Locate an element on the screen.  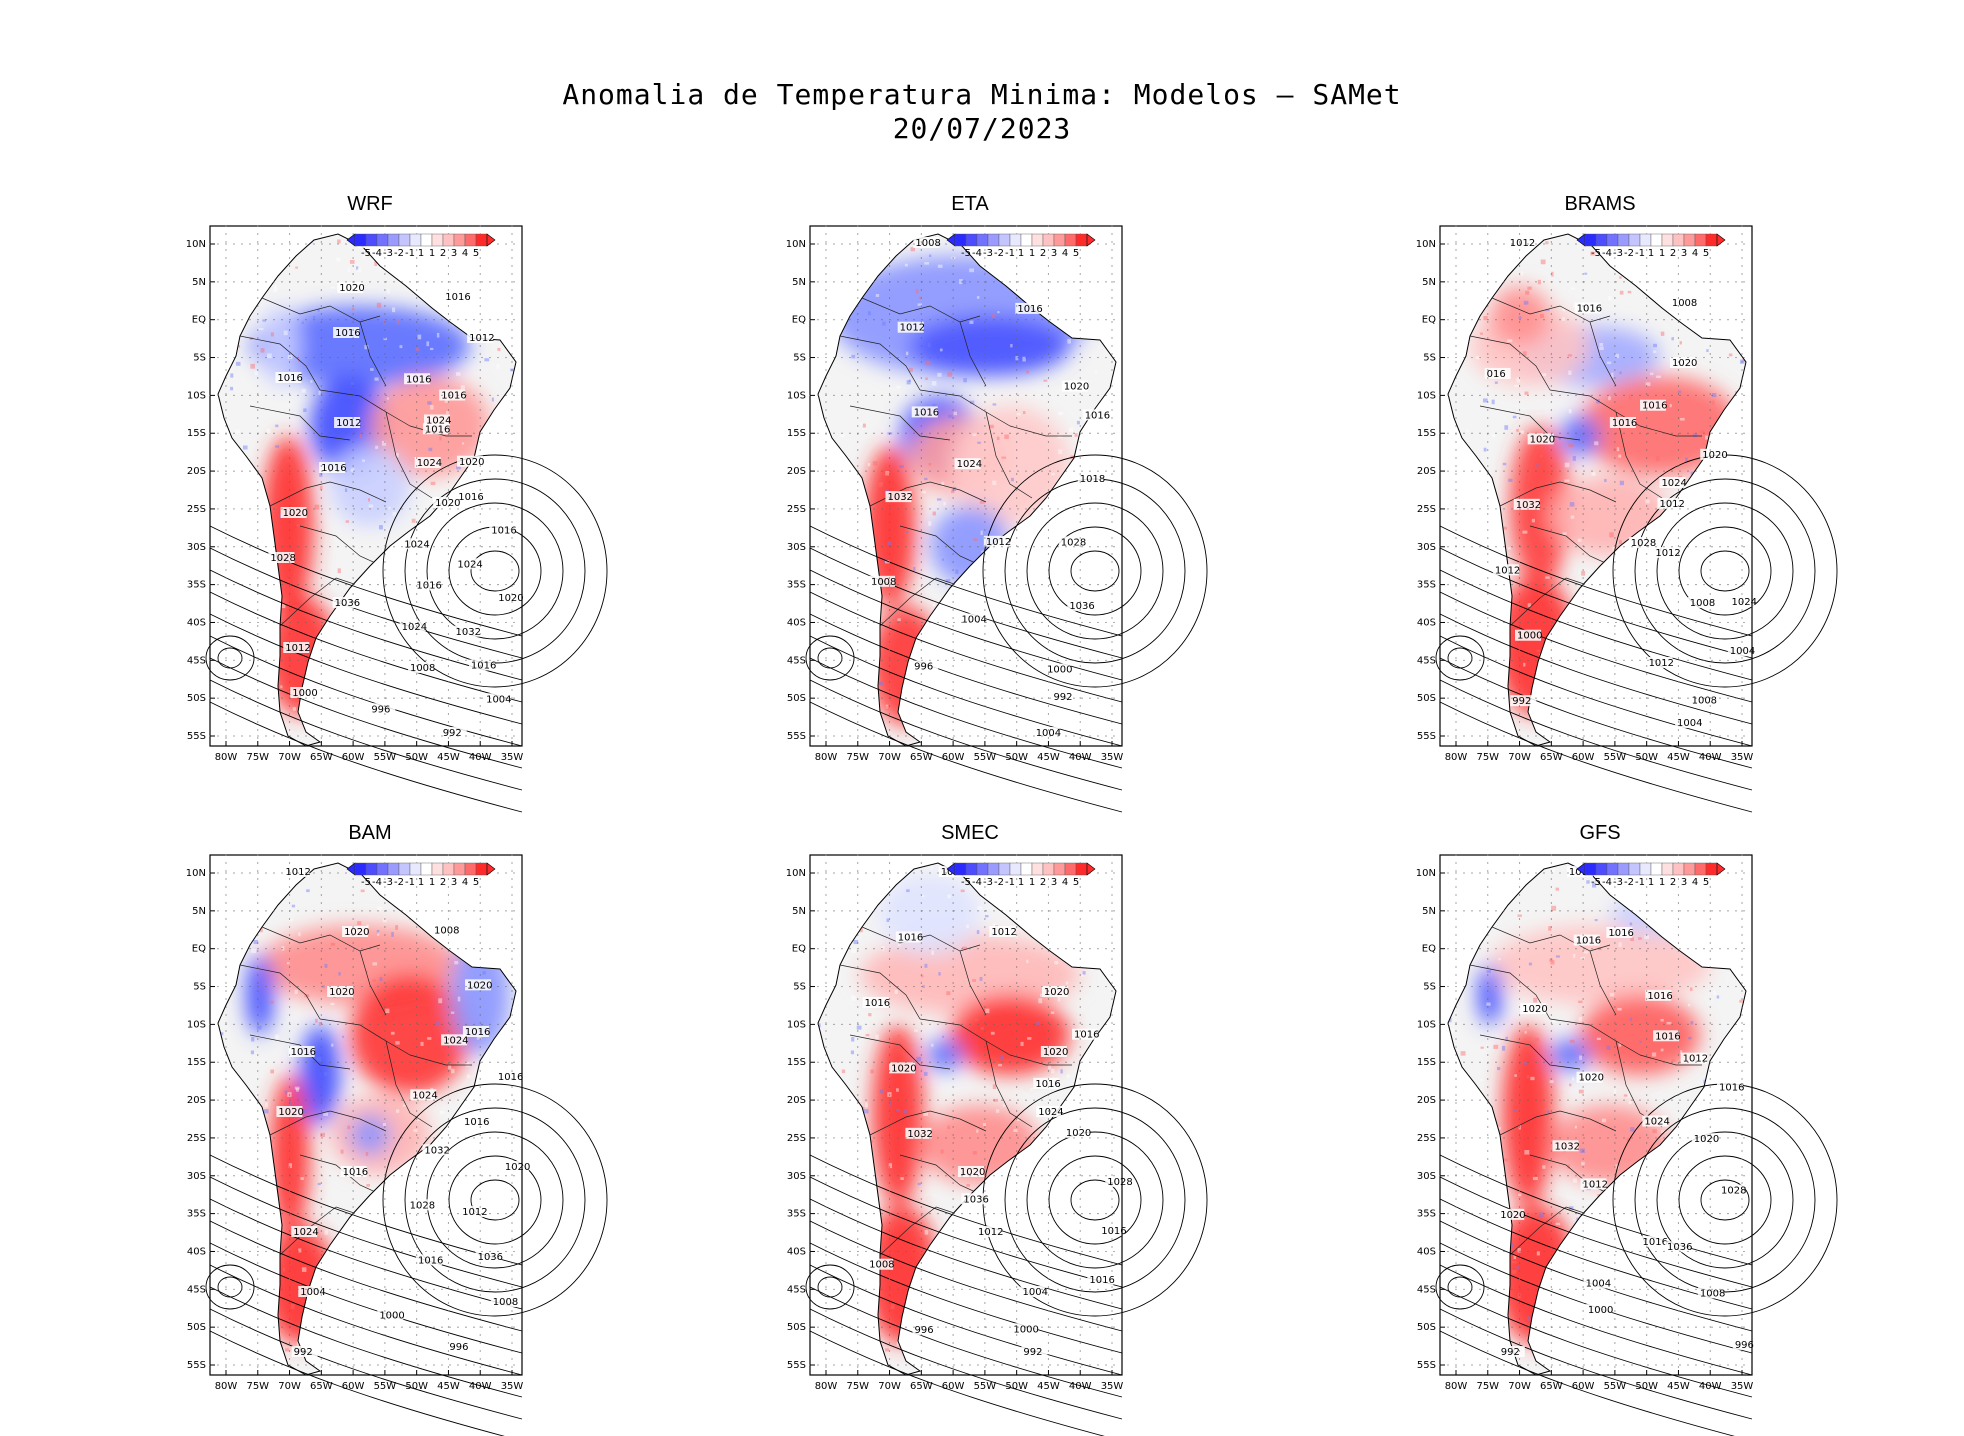
lon-label: 50W is located at coordinates (1646, 1386).